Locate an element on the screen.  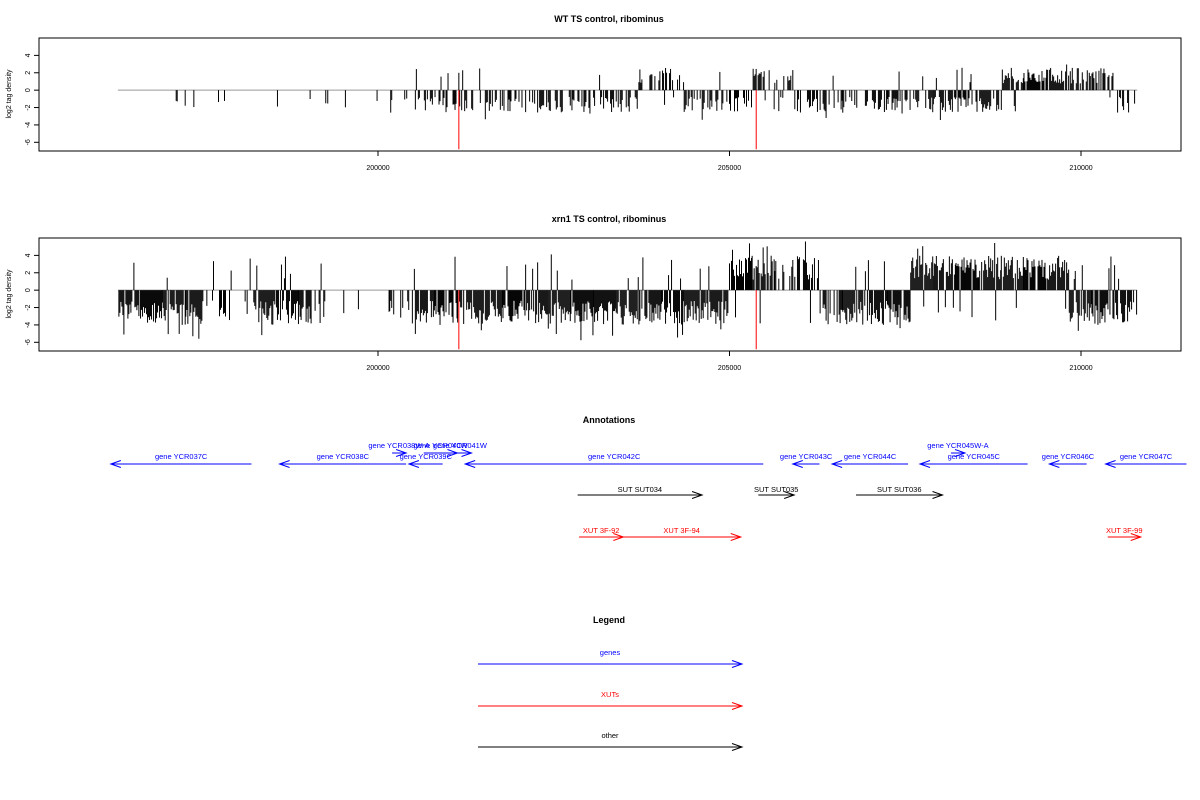
legend-label: XUTs is located at coordinates (610, 694).